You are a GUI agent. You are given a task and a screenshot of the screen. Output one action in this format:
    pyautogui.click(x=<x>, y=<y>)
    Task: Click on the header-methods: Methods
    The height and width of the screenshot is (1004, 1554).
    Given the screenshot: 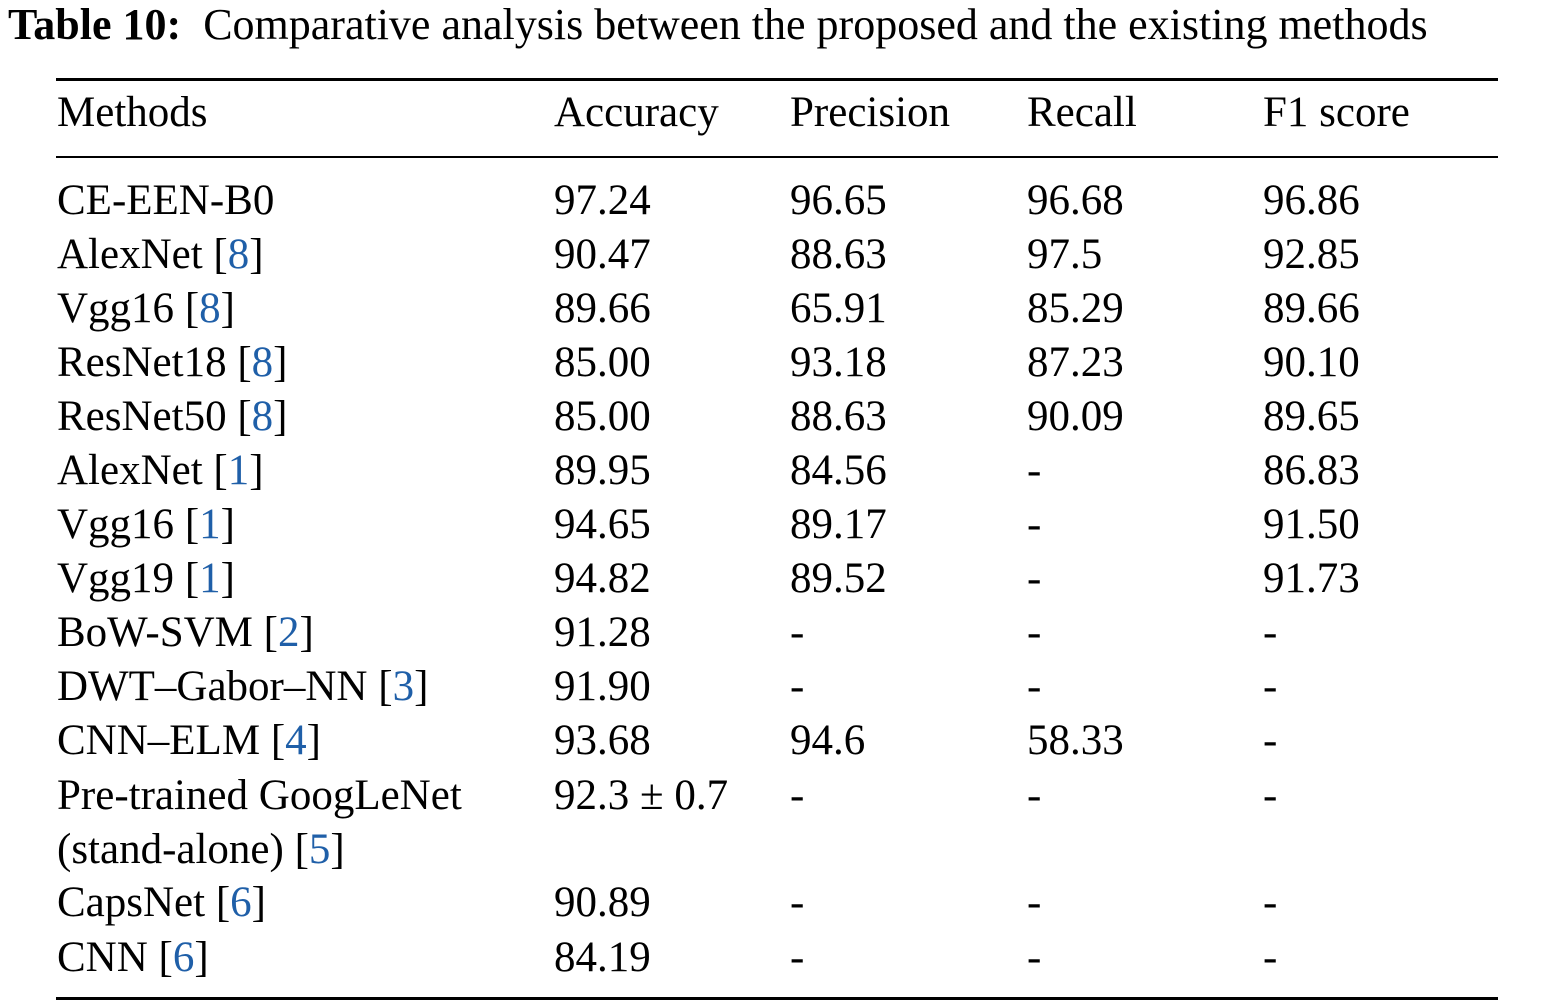 What is the action you would take?
    pyautogui.click(x=132, y=112)
    